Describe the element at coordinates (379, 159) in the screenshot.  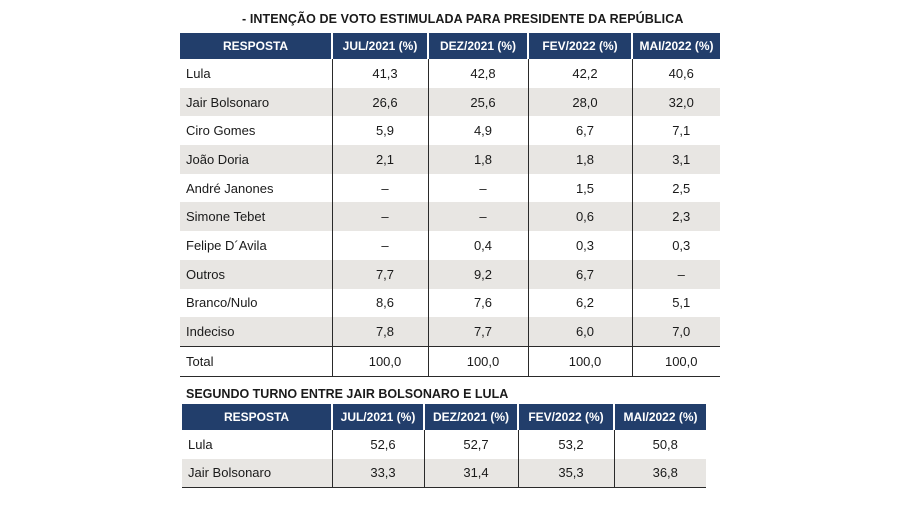
I see `cell-jul-2021: 2,1` at that location.